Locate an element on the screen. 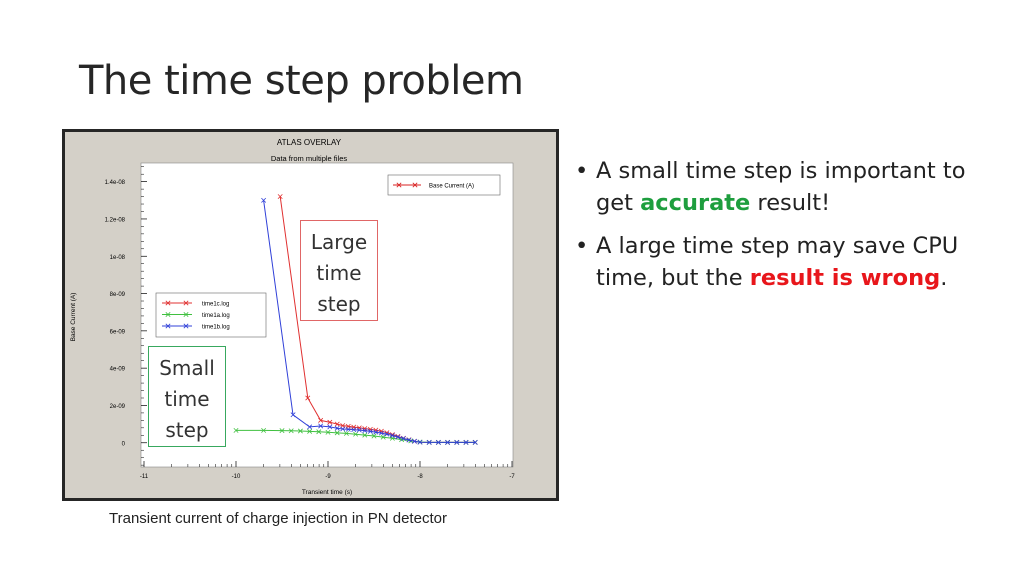 This screenshot has width=1024, height=576. small-time-step-callout: Small time step is located at coordinates (187, 396).